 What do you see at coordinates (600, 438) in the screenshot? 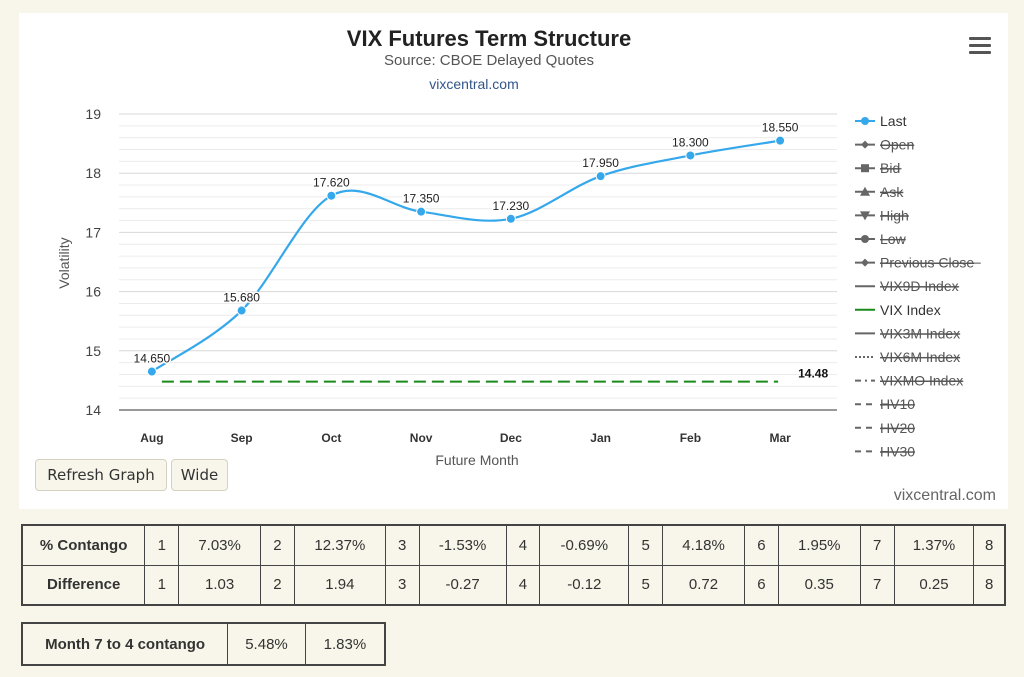
I see `x-tick-label: Jan` at bounding box center [600, 438].